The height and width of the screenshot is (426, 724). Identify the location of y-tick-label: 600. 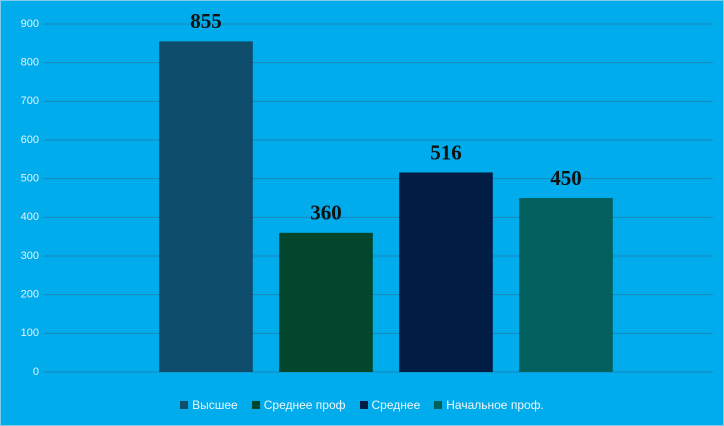
(30, 140).